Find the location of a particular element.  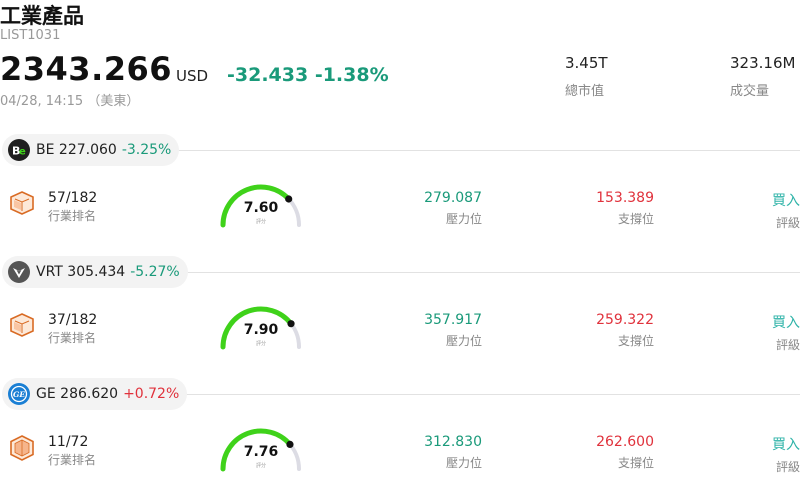

page-title: 工業產品 is located at coordinates (42, 16).